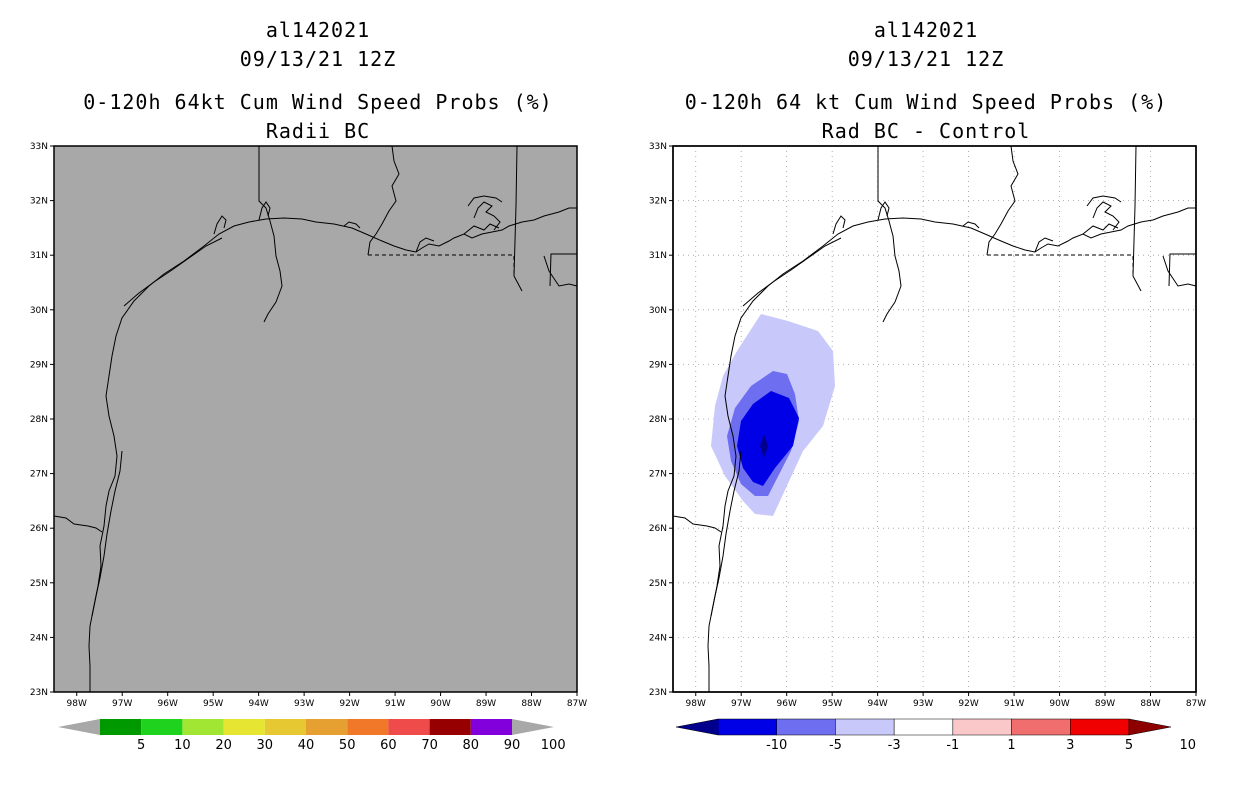 The width and height of the screenshot is (1236, 800). Describe the element at coordinates (926, 102) in the screenshot. I see `right-product-title: 0-120h 64 kt Cum Wind Speed Probs (%)` at that location.